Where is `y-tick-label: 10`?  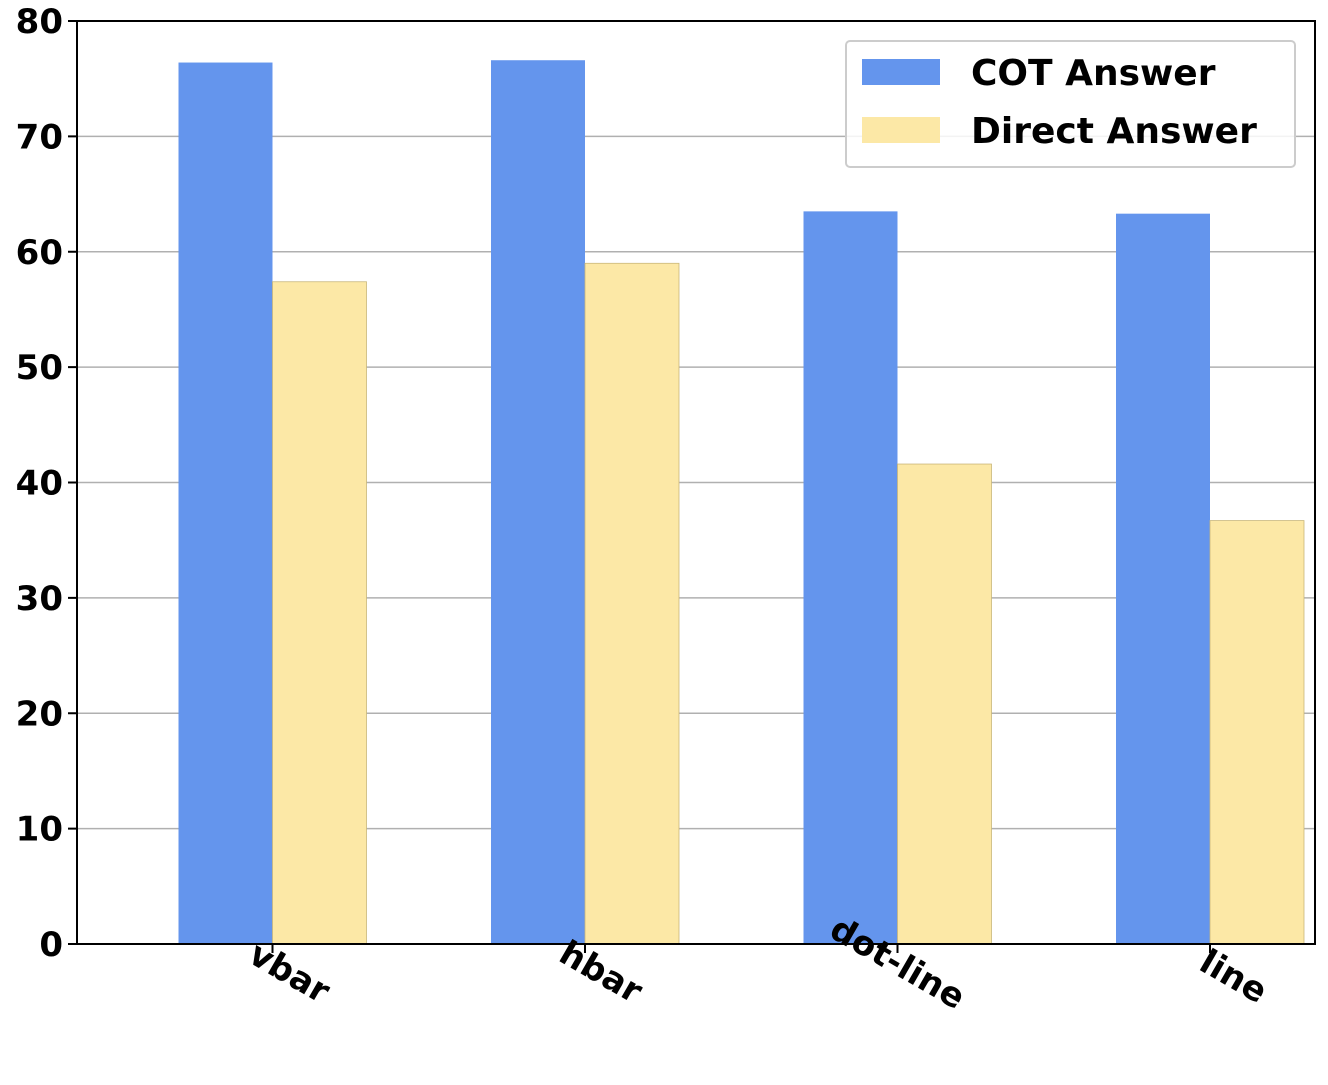
y-tick-label: 10 is located at coordinates (39, 830).